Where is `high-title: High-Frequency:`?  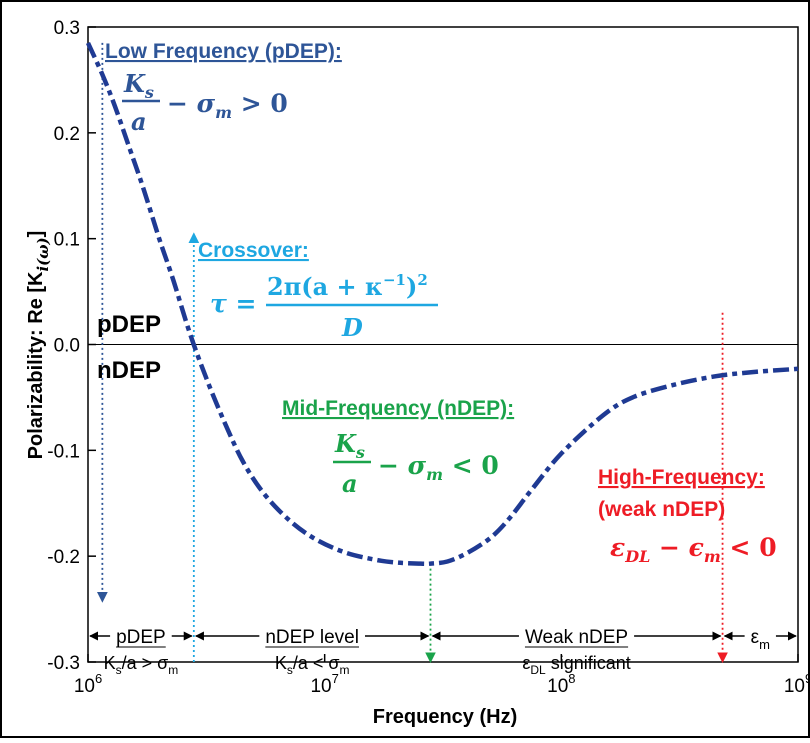
high-title: High-Frequency: is located at coordinates (681, 477).